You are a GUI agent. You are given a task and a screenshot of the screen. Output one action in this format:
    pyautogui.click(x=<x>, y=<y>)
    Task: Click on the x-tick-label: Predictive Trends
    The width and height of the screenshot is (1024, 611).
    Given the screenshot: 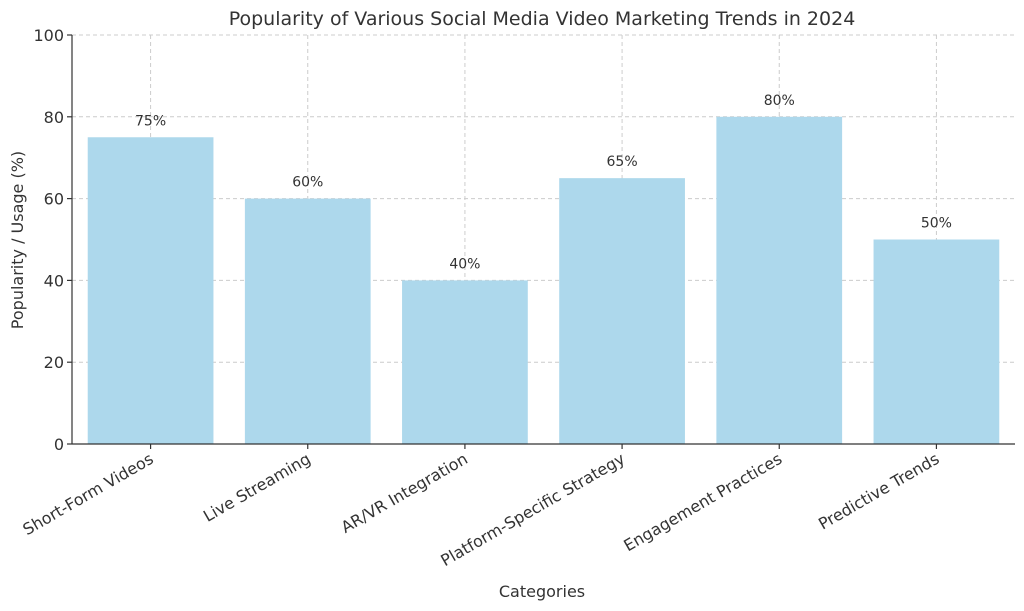 What is the action you would take?
    pyautogui.click(x=878, y=491)
    